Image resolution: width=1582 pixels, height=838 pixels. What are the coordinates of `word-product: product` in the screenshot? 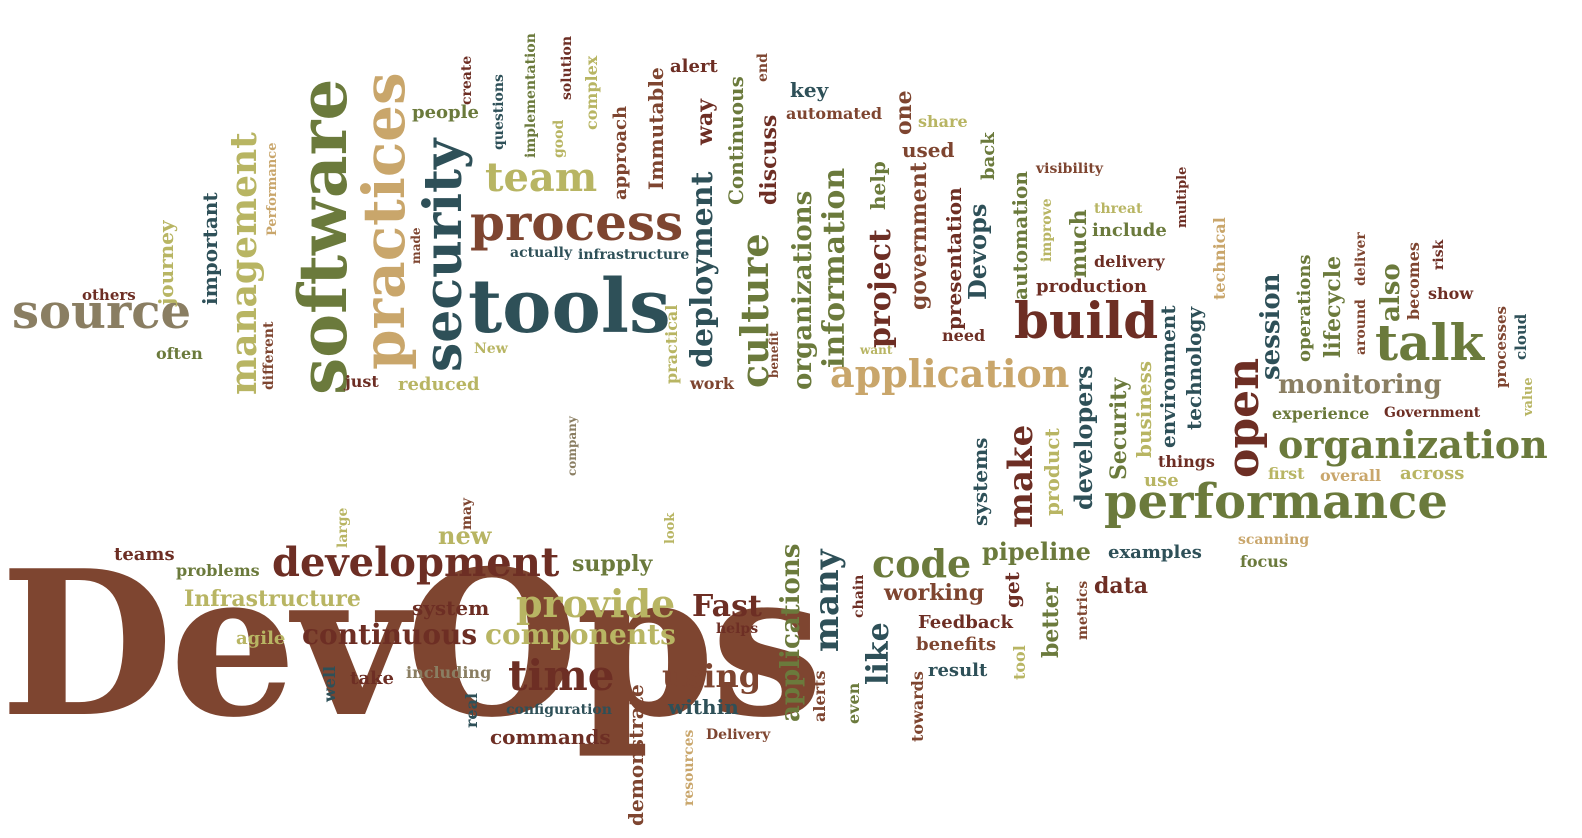 It's located at (1052, 472).